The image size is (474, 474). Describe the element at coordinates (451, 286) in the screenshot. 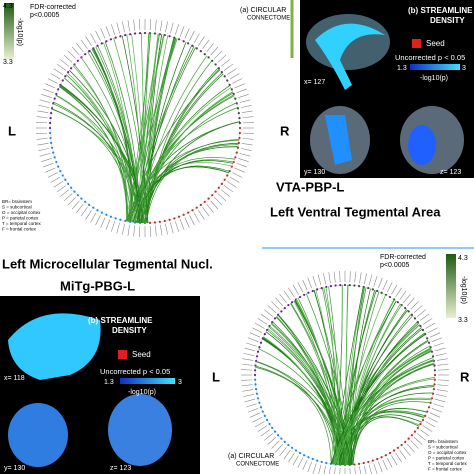

I see `colorbar` at that location.